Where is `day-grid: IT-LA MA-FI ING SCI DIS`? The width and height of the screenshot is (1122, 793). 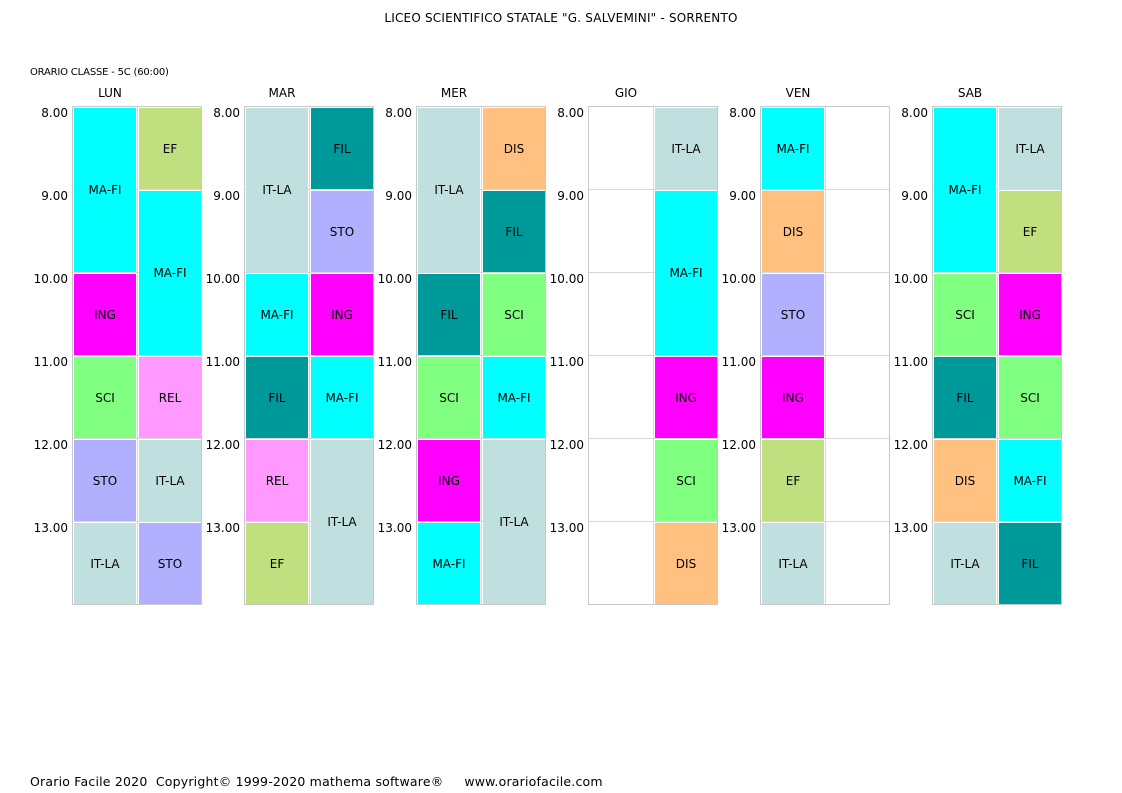
day-grid: IT-LA MA-FI ING SCI DIS is located at coordinates (653, 355).